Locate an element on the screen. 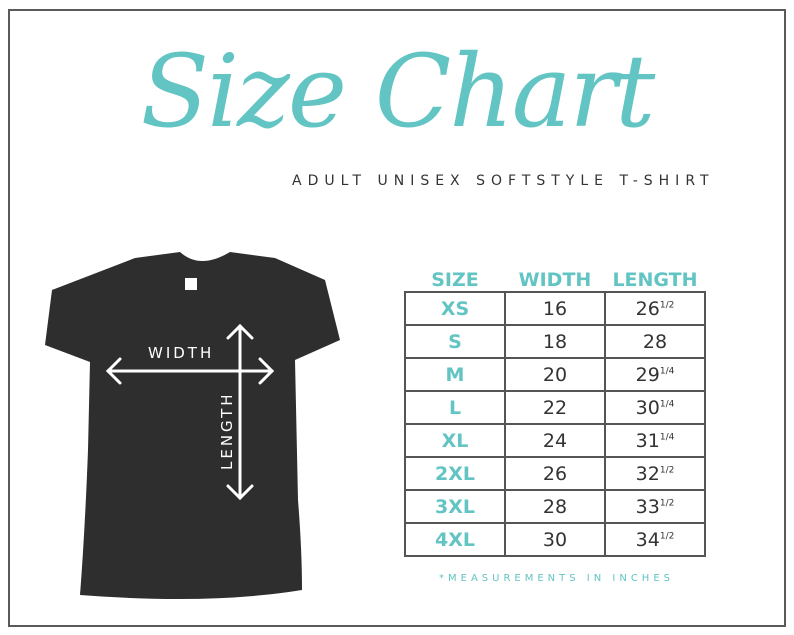 The width and height of the screenshot is (794, 635). table-row: 3XL 28 331/2 is located at coordinates (555, 506).